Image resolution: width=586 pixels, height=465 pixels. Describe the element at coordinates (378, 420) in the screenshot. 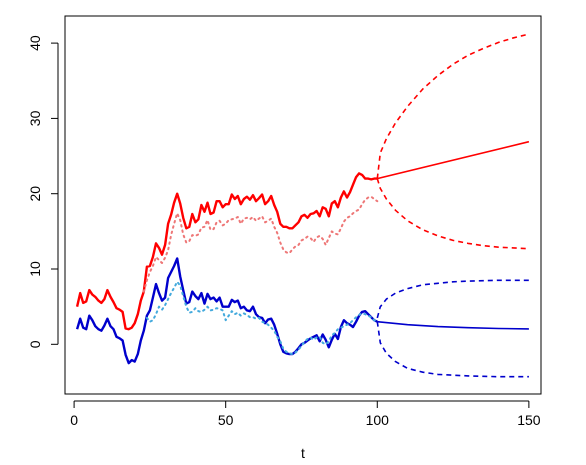

I see `x-tick-label: 100` at that location.